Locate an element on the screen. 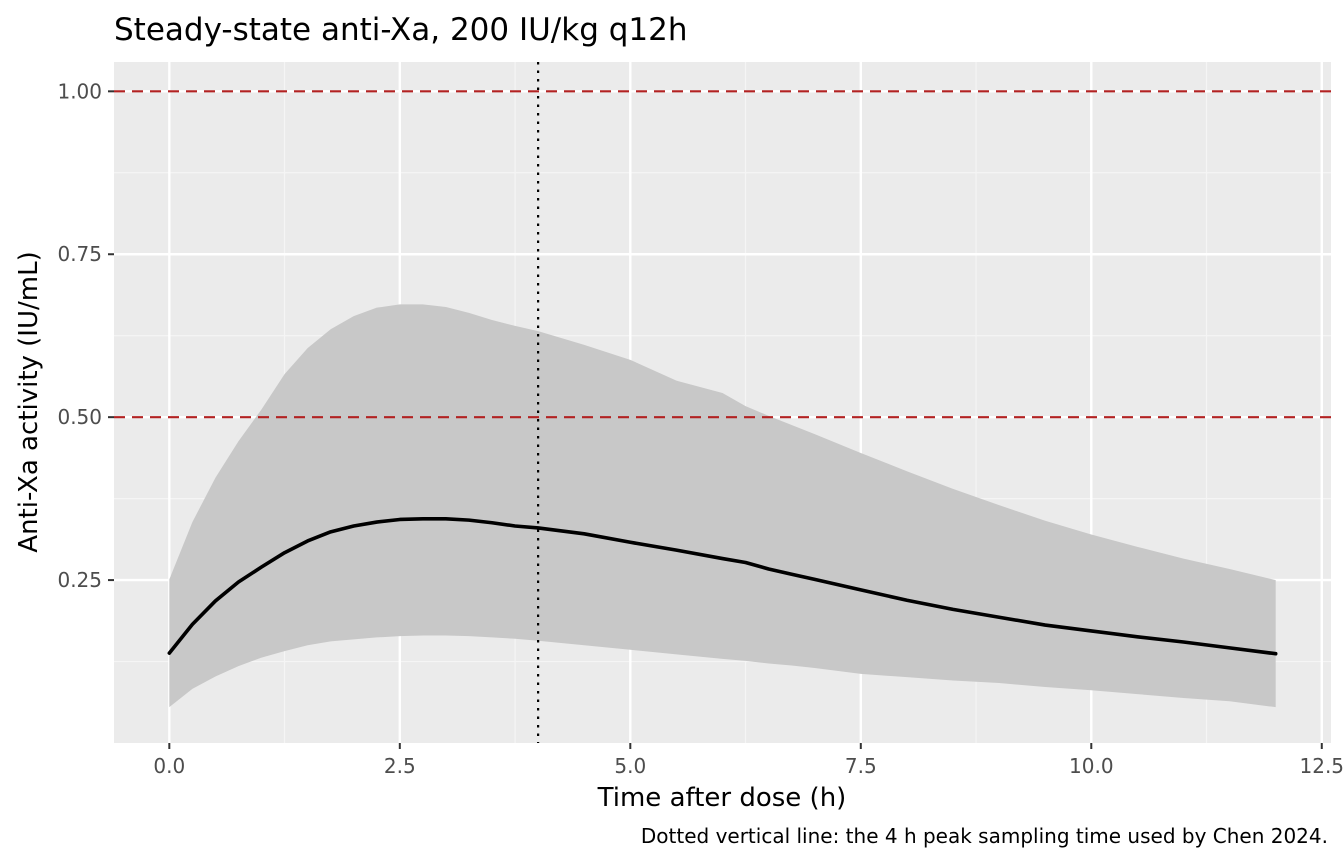 The width and height of the screenshot is (1344, 864). x-tick-label: 7.5 is located at coordinates (861, 766).